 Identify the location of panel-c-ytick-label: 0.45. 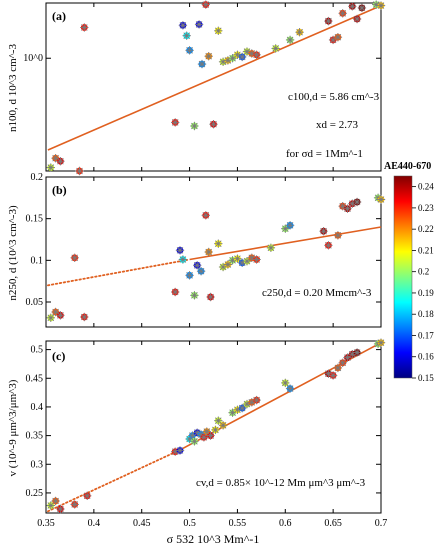
(35, 378).